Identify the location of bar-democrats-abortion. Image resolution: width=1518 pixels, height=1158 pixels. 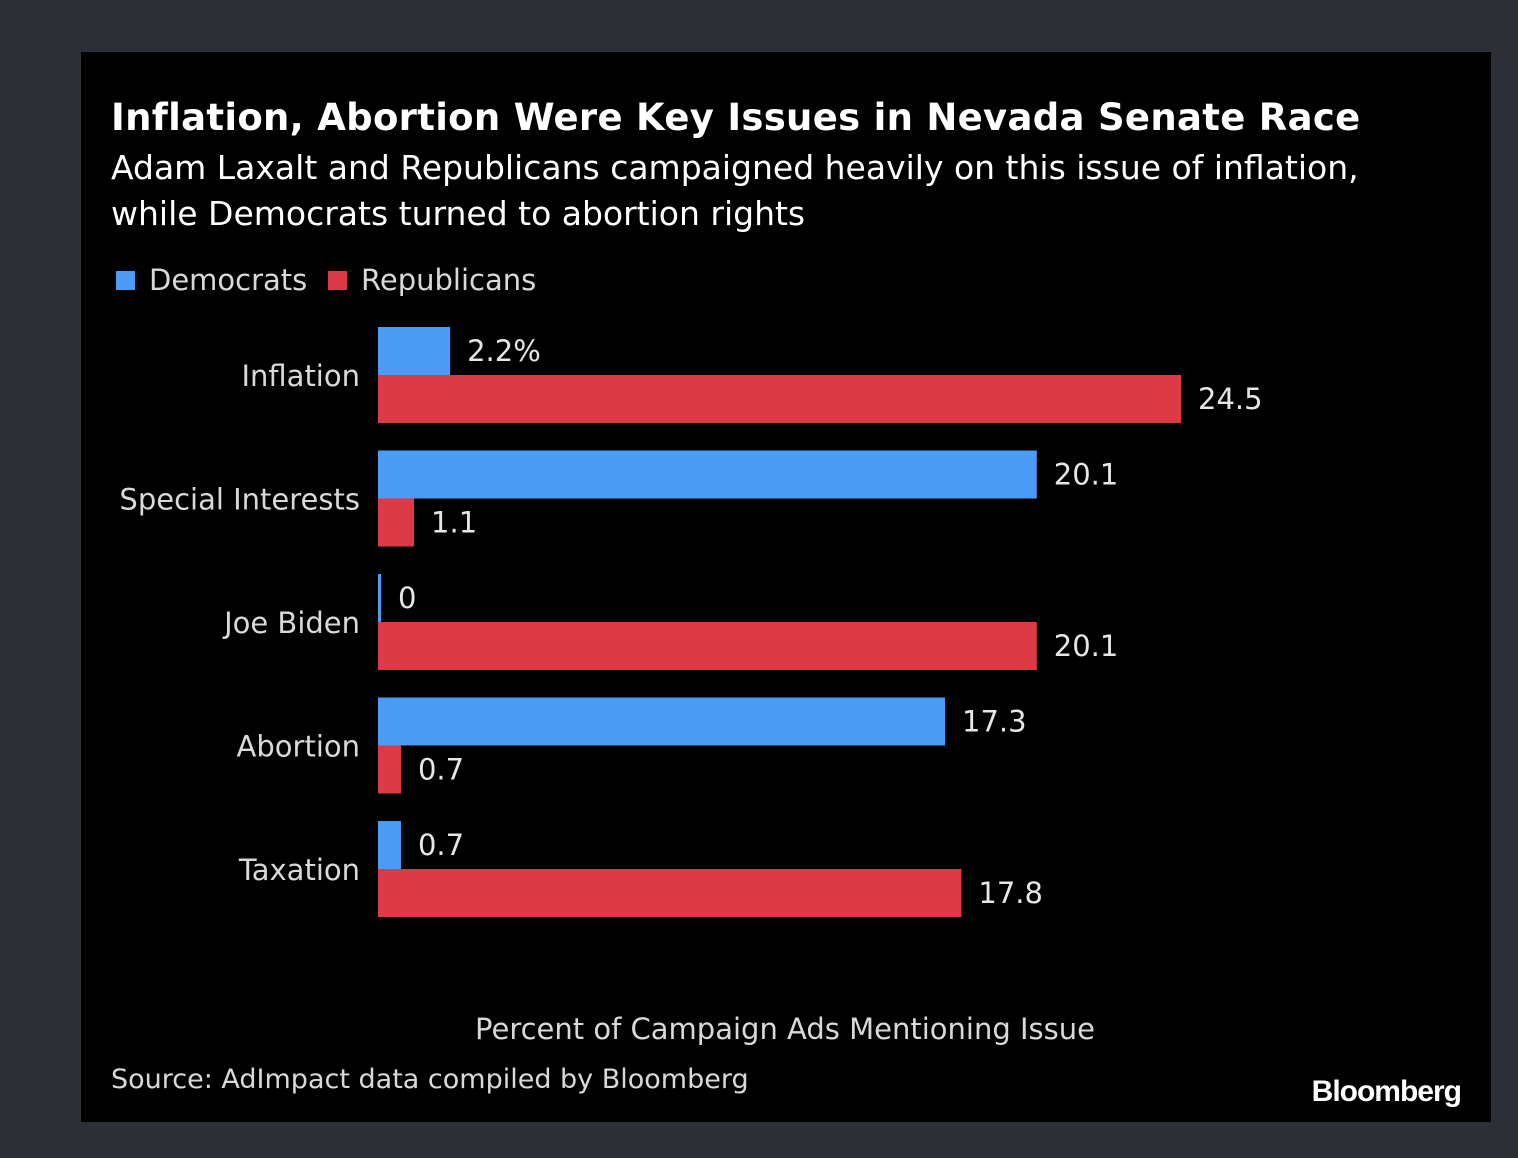
(662, 721).